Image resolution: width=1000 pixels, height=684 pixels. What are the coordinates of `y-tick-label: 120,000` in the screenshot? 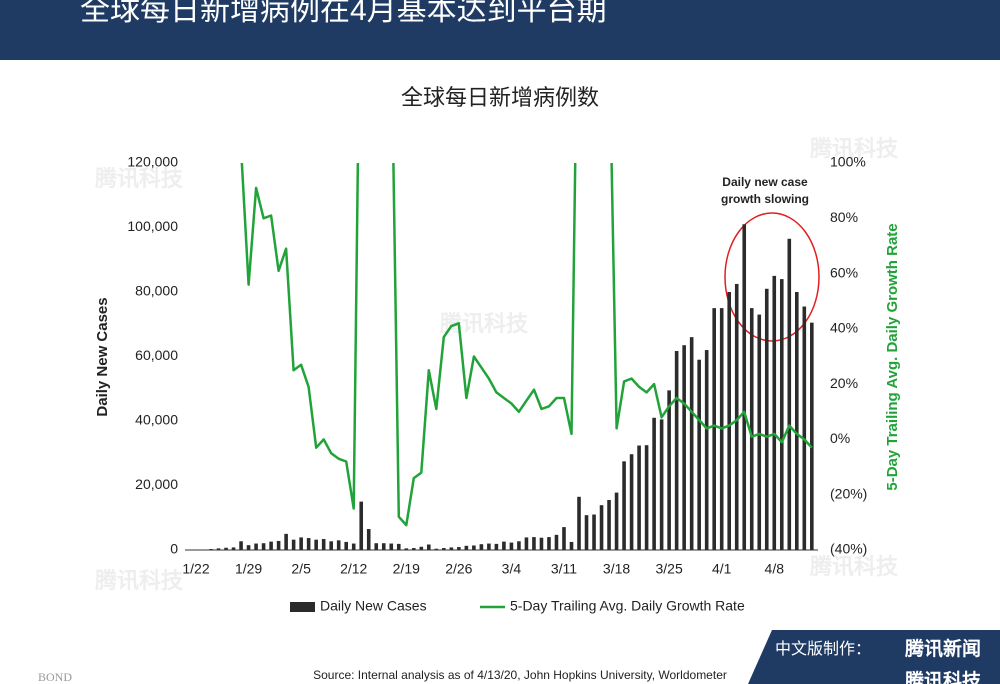 It's located at (152, 162).